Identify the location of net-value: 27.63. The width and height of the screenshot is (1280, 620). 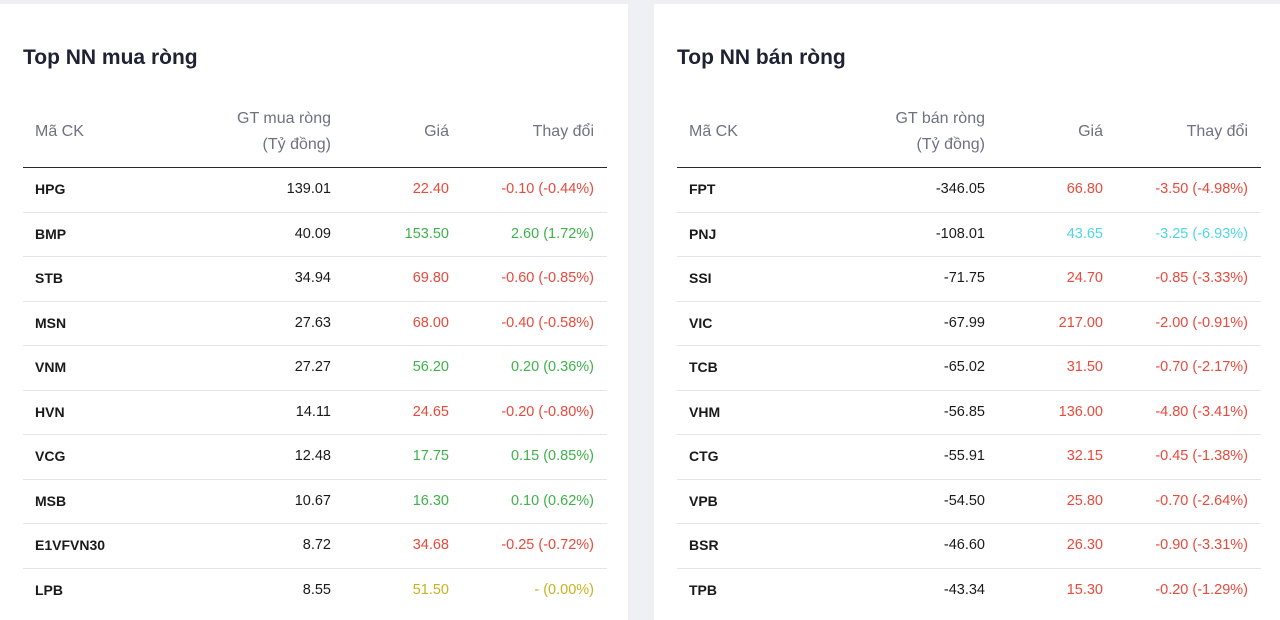
(312, 322).